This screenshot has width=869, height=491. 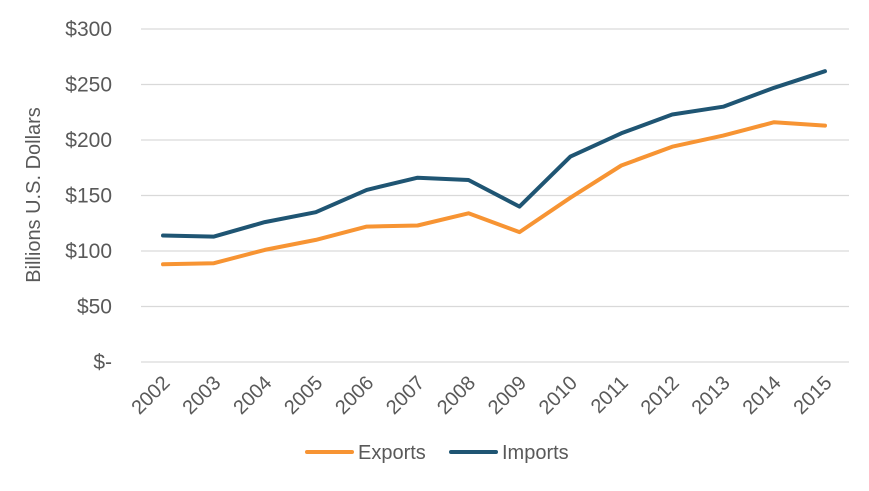 I want to click on y-tick-label: $250, so click(x=88, y=85).